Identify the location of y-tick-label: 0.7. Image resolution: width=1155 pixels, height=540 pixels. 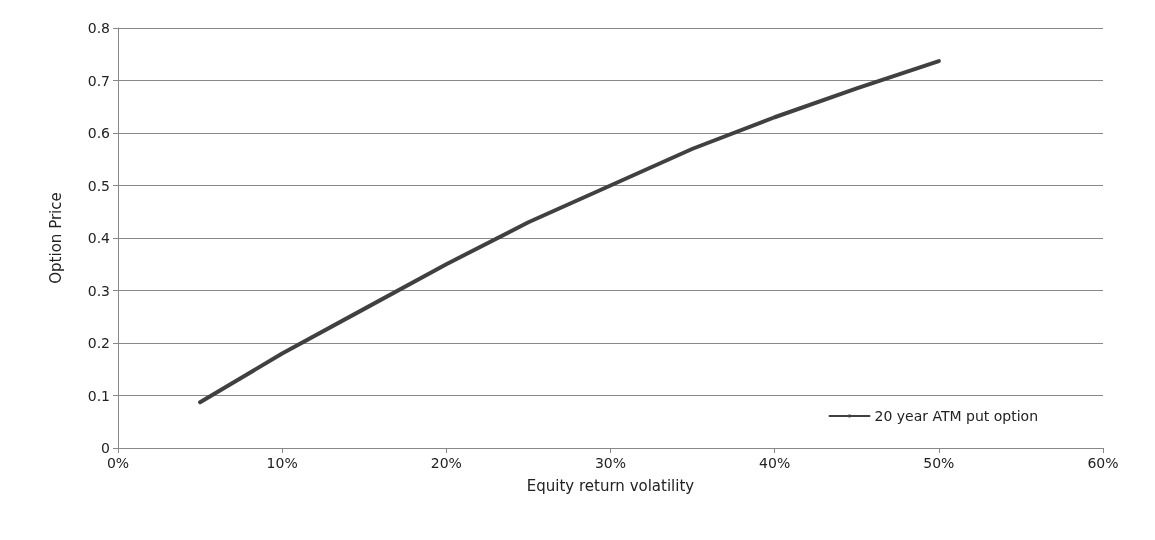
(98, 80).